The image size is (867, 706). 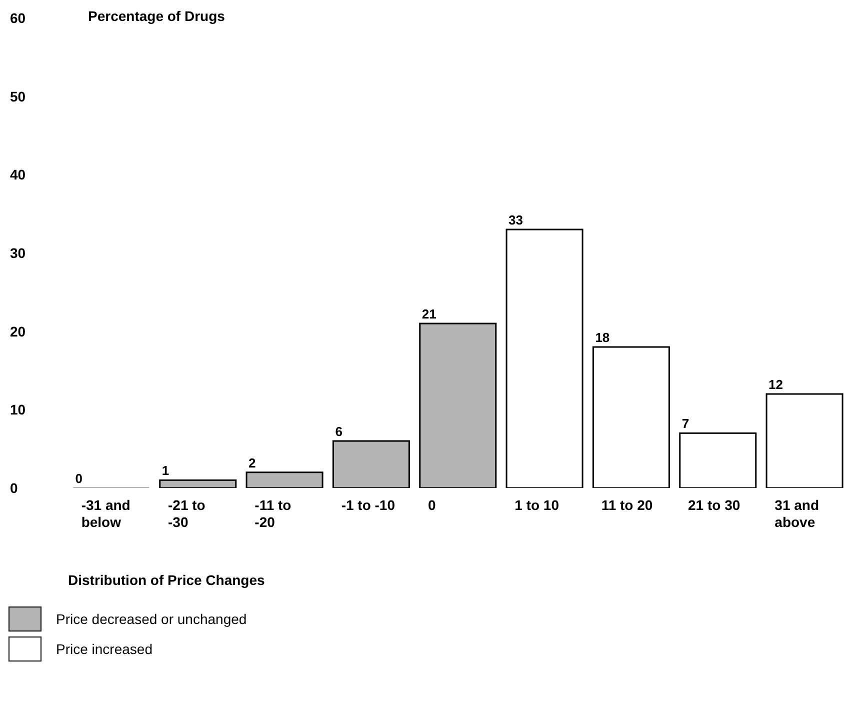 I want to click on x-tick-label: 11 to 20, so click(x=627, y=505).